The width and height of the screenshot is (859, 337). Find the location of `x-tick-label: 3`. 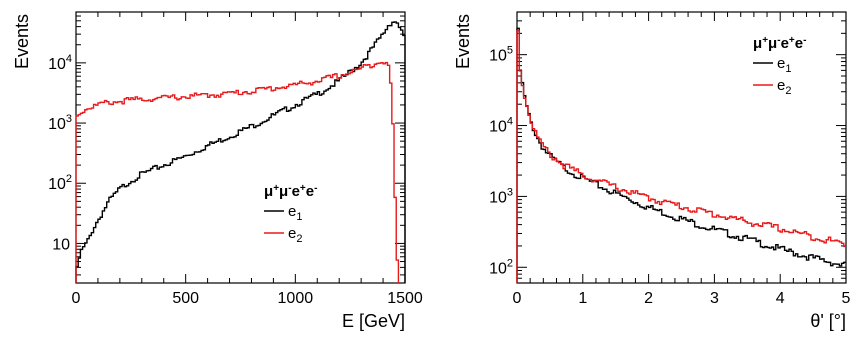

x-tick-label: 3 is located at coordinates (714, 298).